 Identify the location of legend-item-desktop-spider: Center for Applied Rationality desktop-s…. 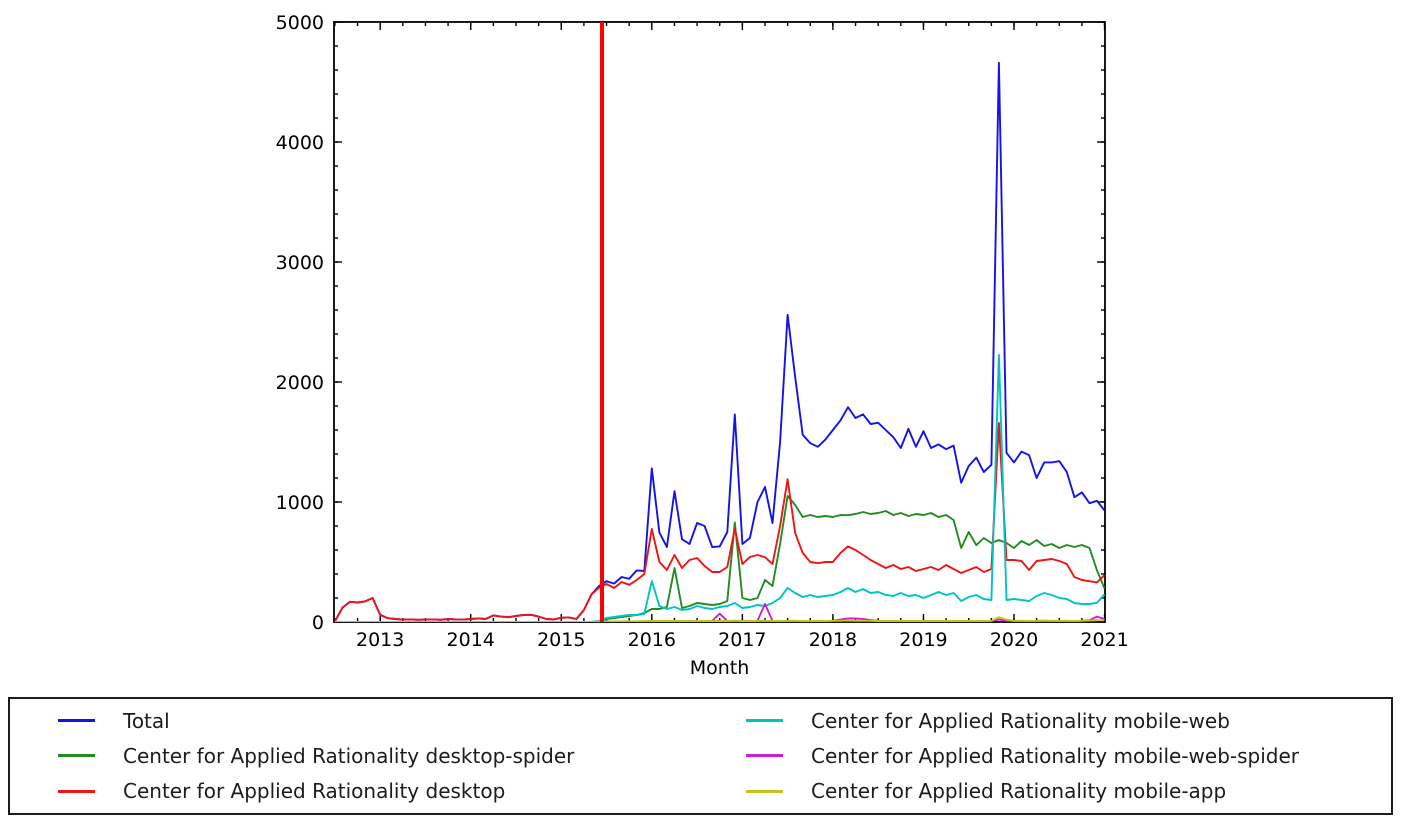
(360, 756).